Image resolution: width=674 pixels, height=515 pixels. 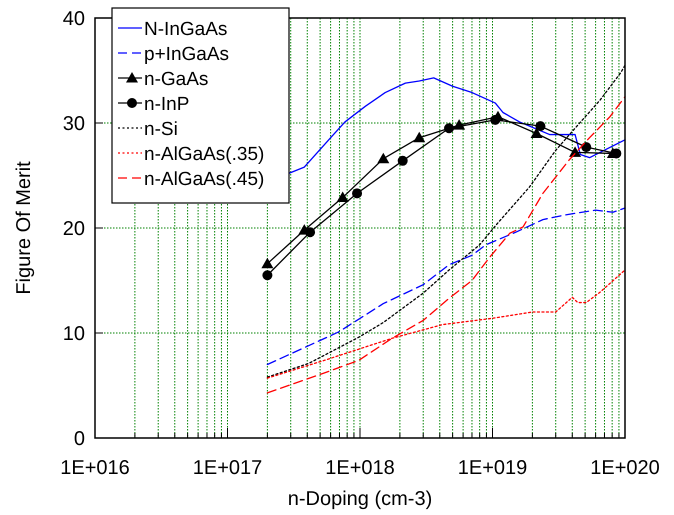 What do you see at coordinates (186, 29) in the screenshot?
I see `legend-label: N-InGaAs` at bounding box center [186, 29].